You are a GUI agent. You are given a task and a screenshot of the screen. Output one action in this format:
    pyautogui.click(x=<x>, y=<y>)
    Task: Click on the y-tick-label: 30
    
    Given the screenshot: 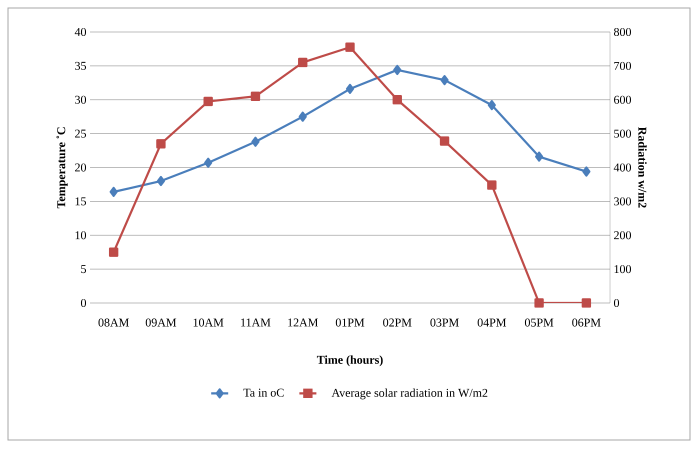 What is the action you would take?
    pyautogui.click(x=80, y=100)
    